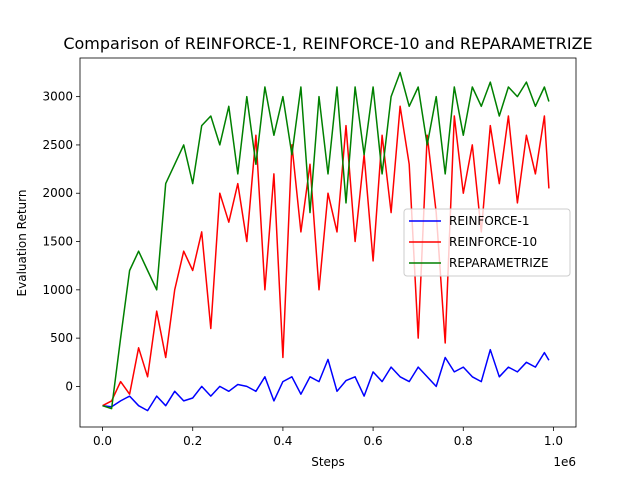  I want to click on x-tick-label: 0.0, so click(102, 441).